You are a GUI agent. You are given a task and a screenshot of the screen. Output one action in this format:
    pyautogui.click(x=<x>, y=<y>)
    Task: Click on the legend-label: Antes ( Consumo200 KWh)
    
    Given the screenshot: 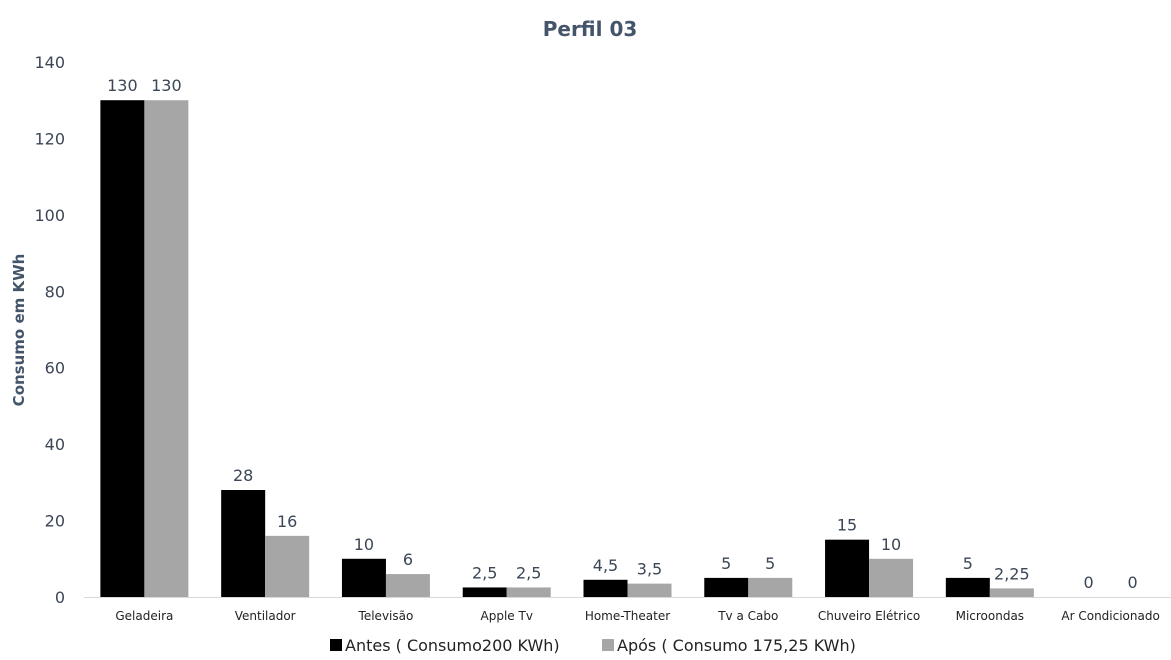 What is the action you would take?
    pyautogui.click(x=452, y=645)
    